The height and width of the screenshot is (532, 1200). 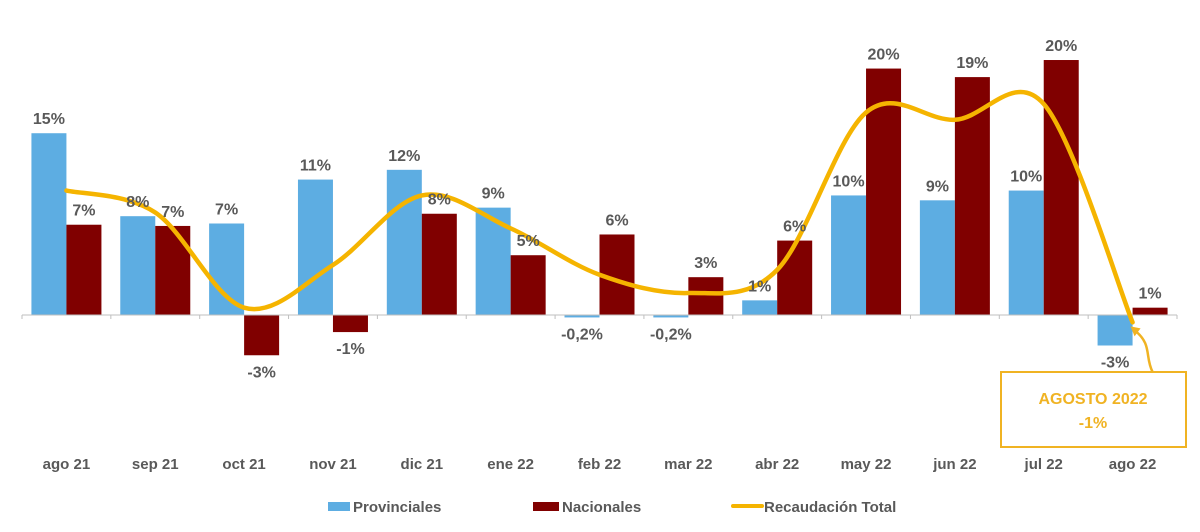 What do you see at coordinates (616, 220) in the screenshot?
I see `data-label-nacionales-feb-22: 6%` at bounding box center [616, 220].